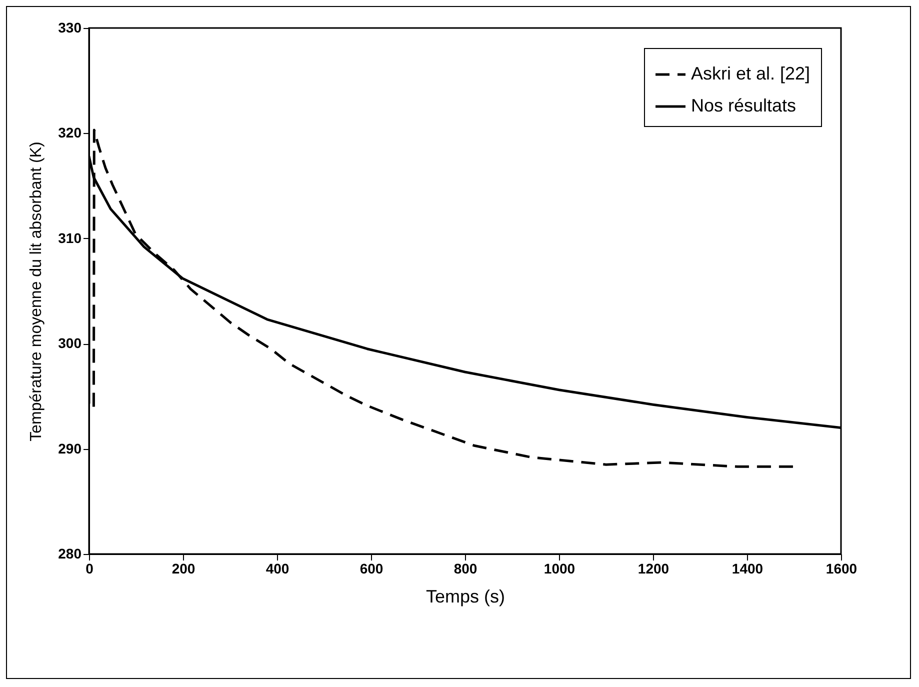 The width and height of the screenshot is (919, 687). Describe the element at coordinates (743, 106) in the screenshot. I see `legend-label: Nos résultats` at that location.